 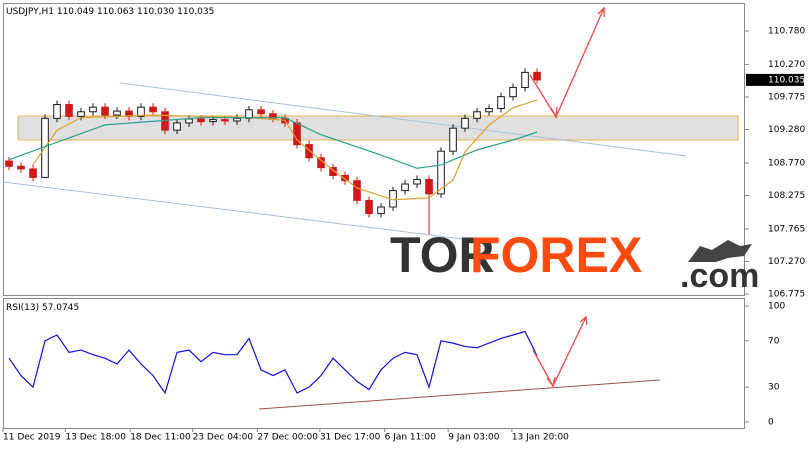 I want to click on rsi-header: RSI(13) 57.0745, so click(x=42, y=308).